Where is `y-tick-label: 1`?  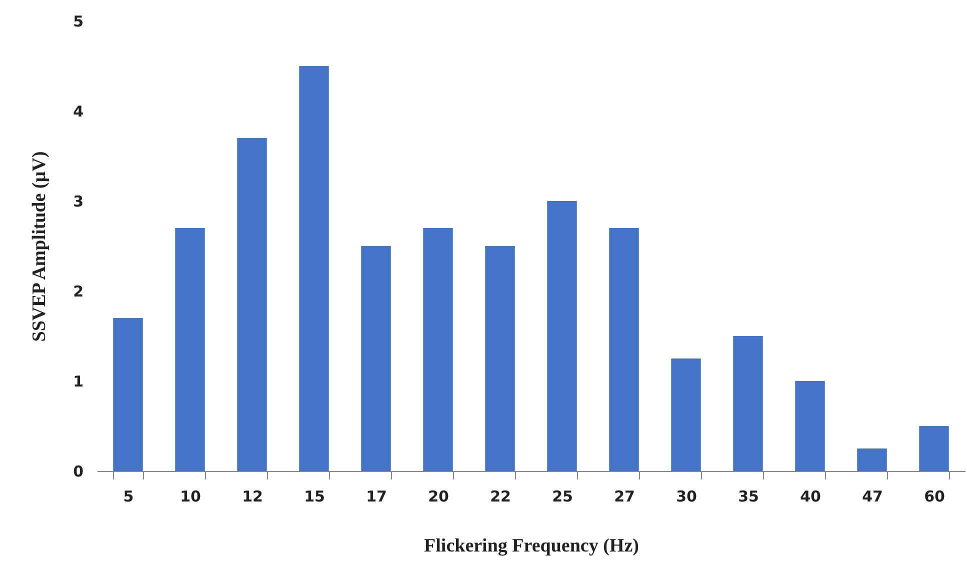 y-tick-label: 1 is located at coordinates (78, 381).